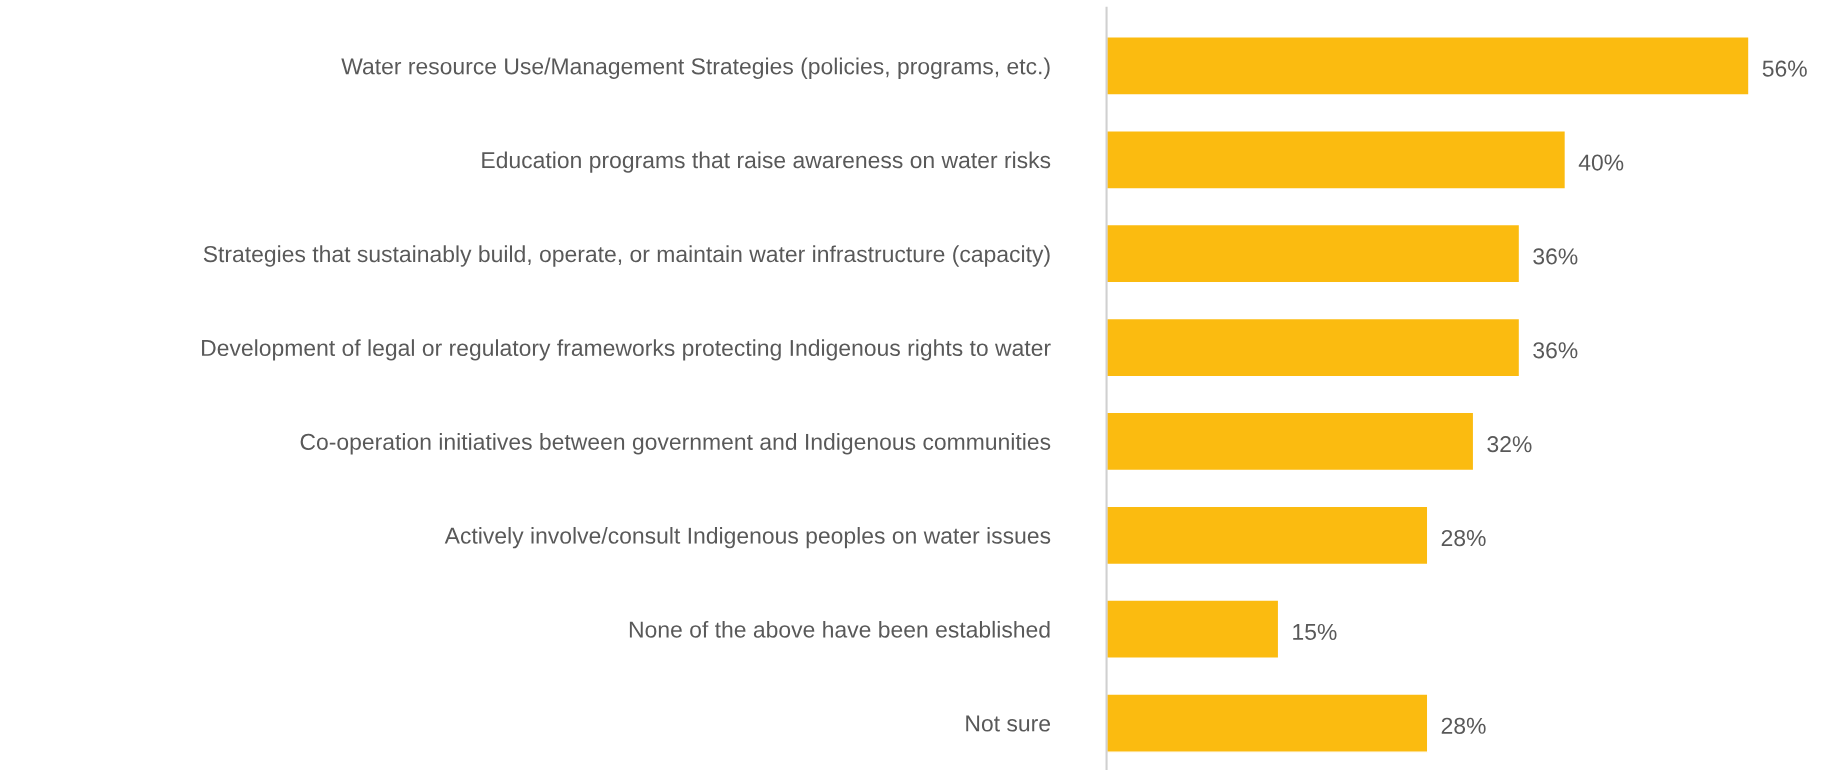 The height and width of the screenshot is (770, 1826). Describe the element at coordinates (766, 162) in the screenshot. I see `y-tick-label: Education programs that raise awareness on water risks` at that location.